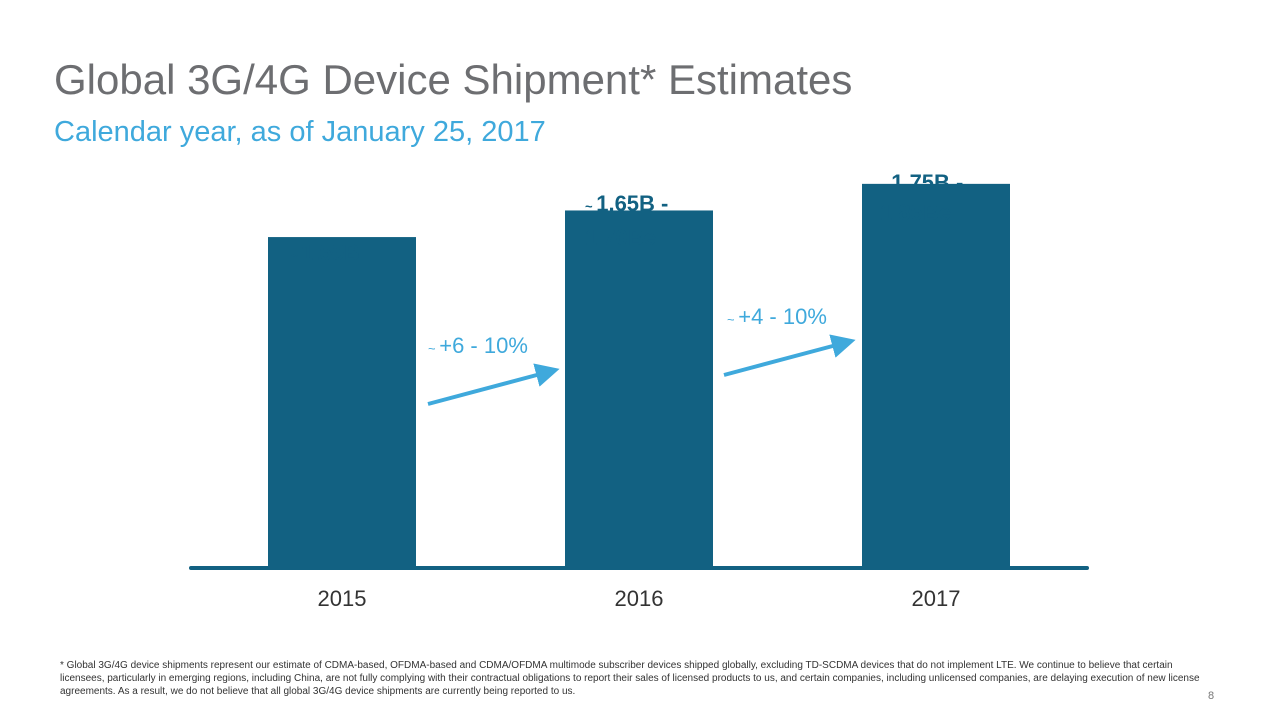 The width and height of the screenshot is (1280, 720). Describe the element at coordinates (342, 402) in the screenshot. I see `bar-2015` at that location.